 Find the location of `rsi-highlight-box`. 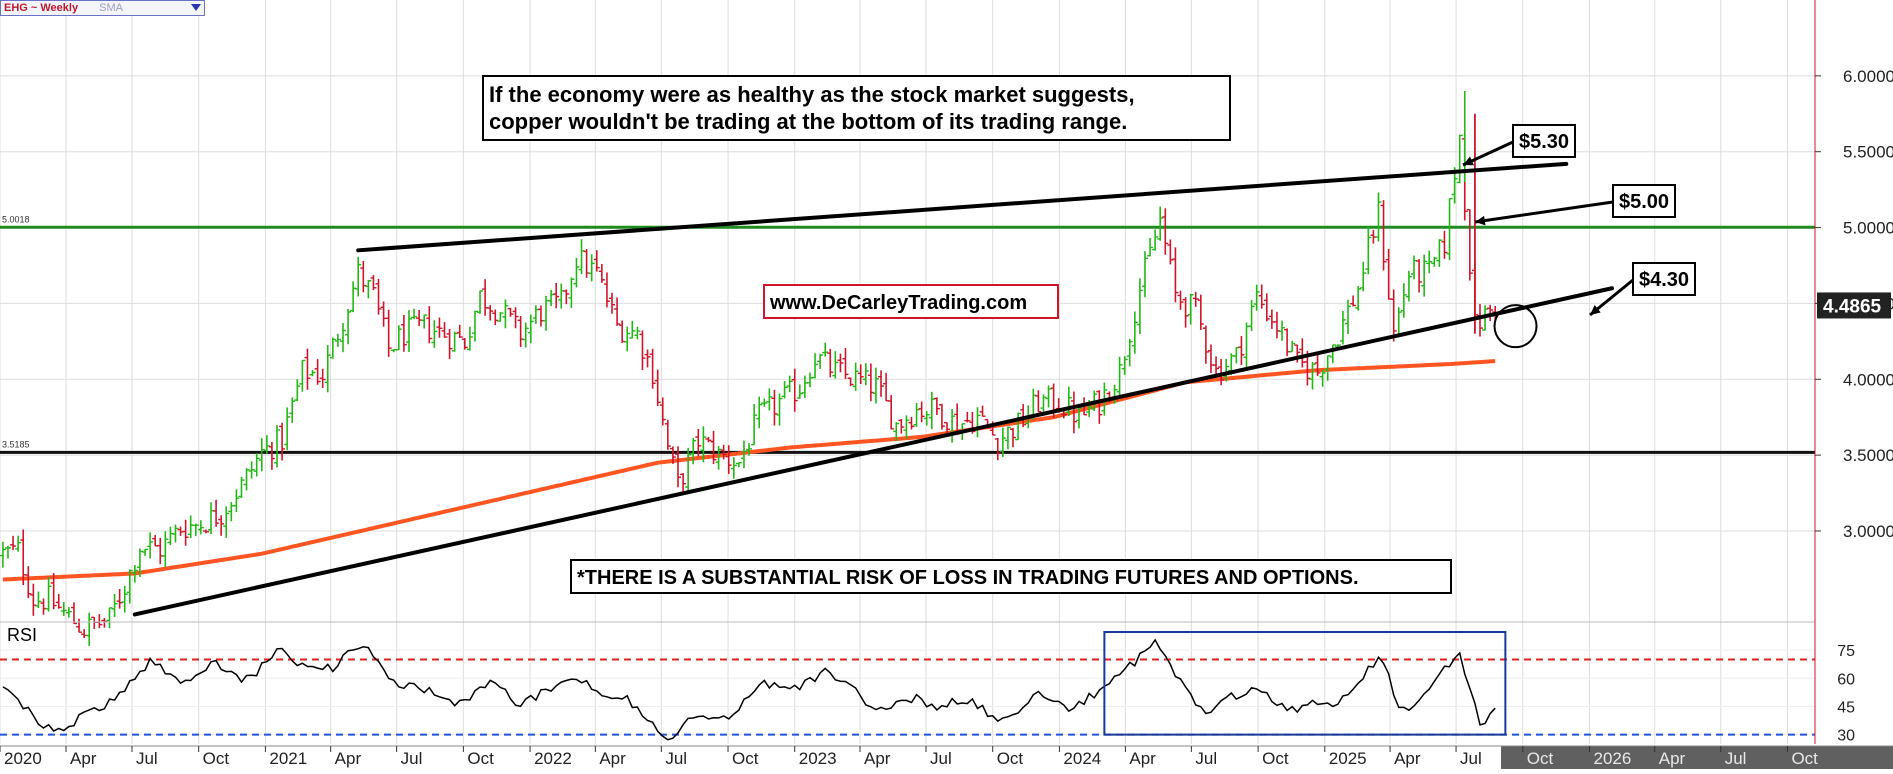

rsi-highlight-box is located at coordinates (1305, 683).